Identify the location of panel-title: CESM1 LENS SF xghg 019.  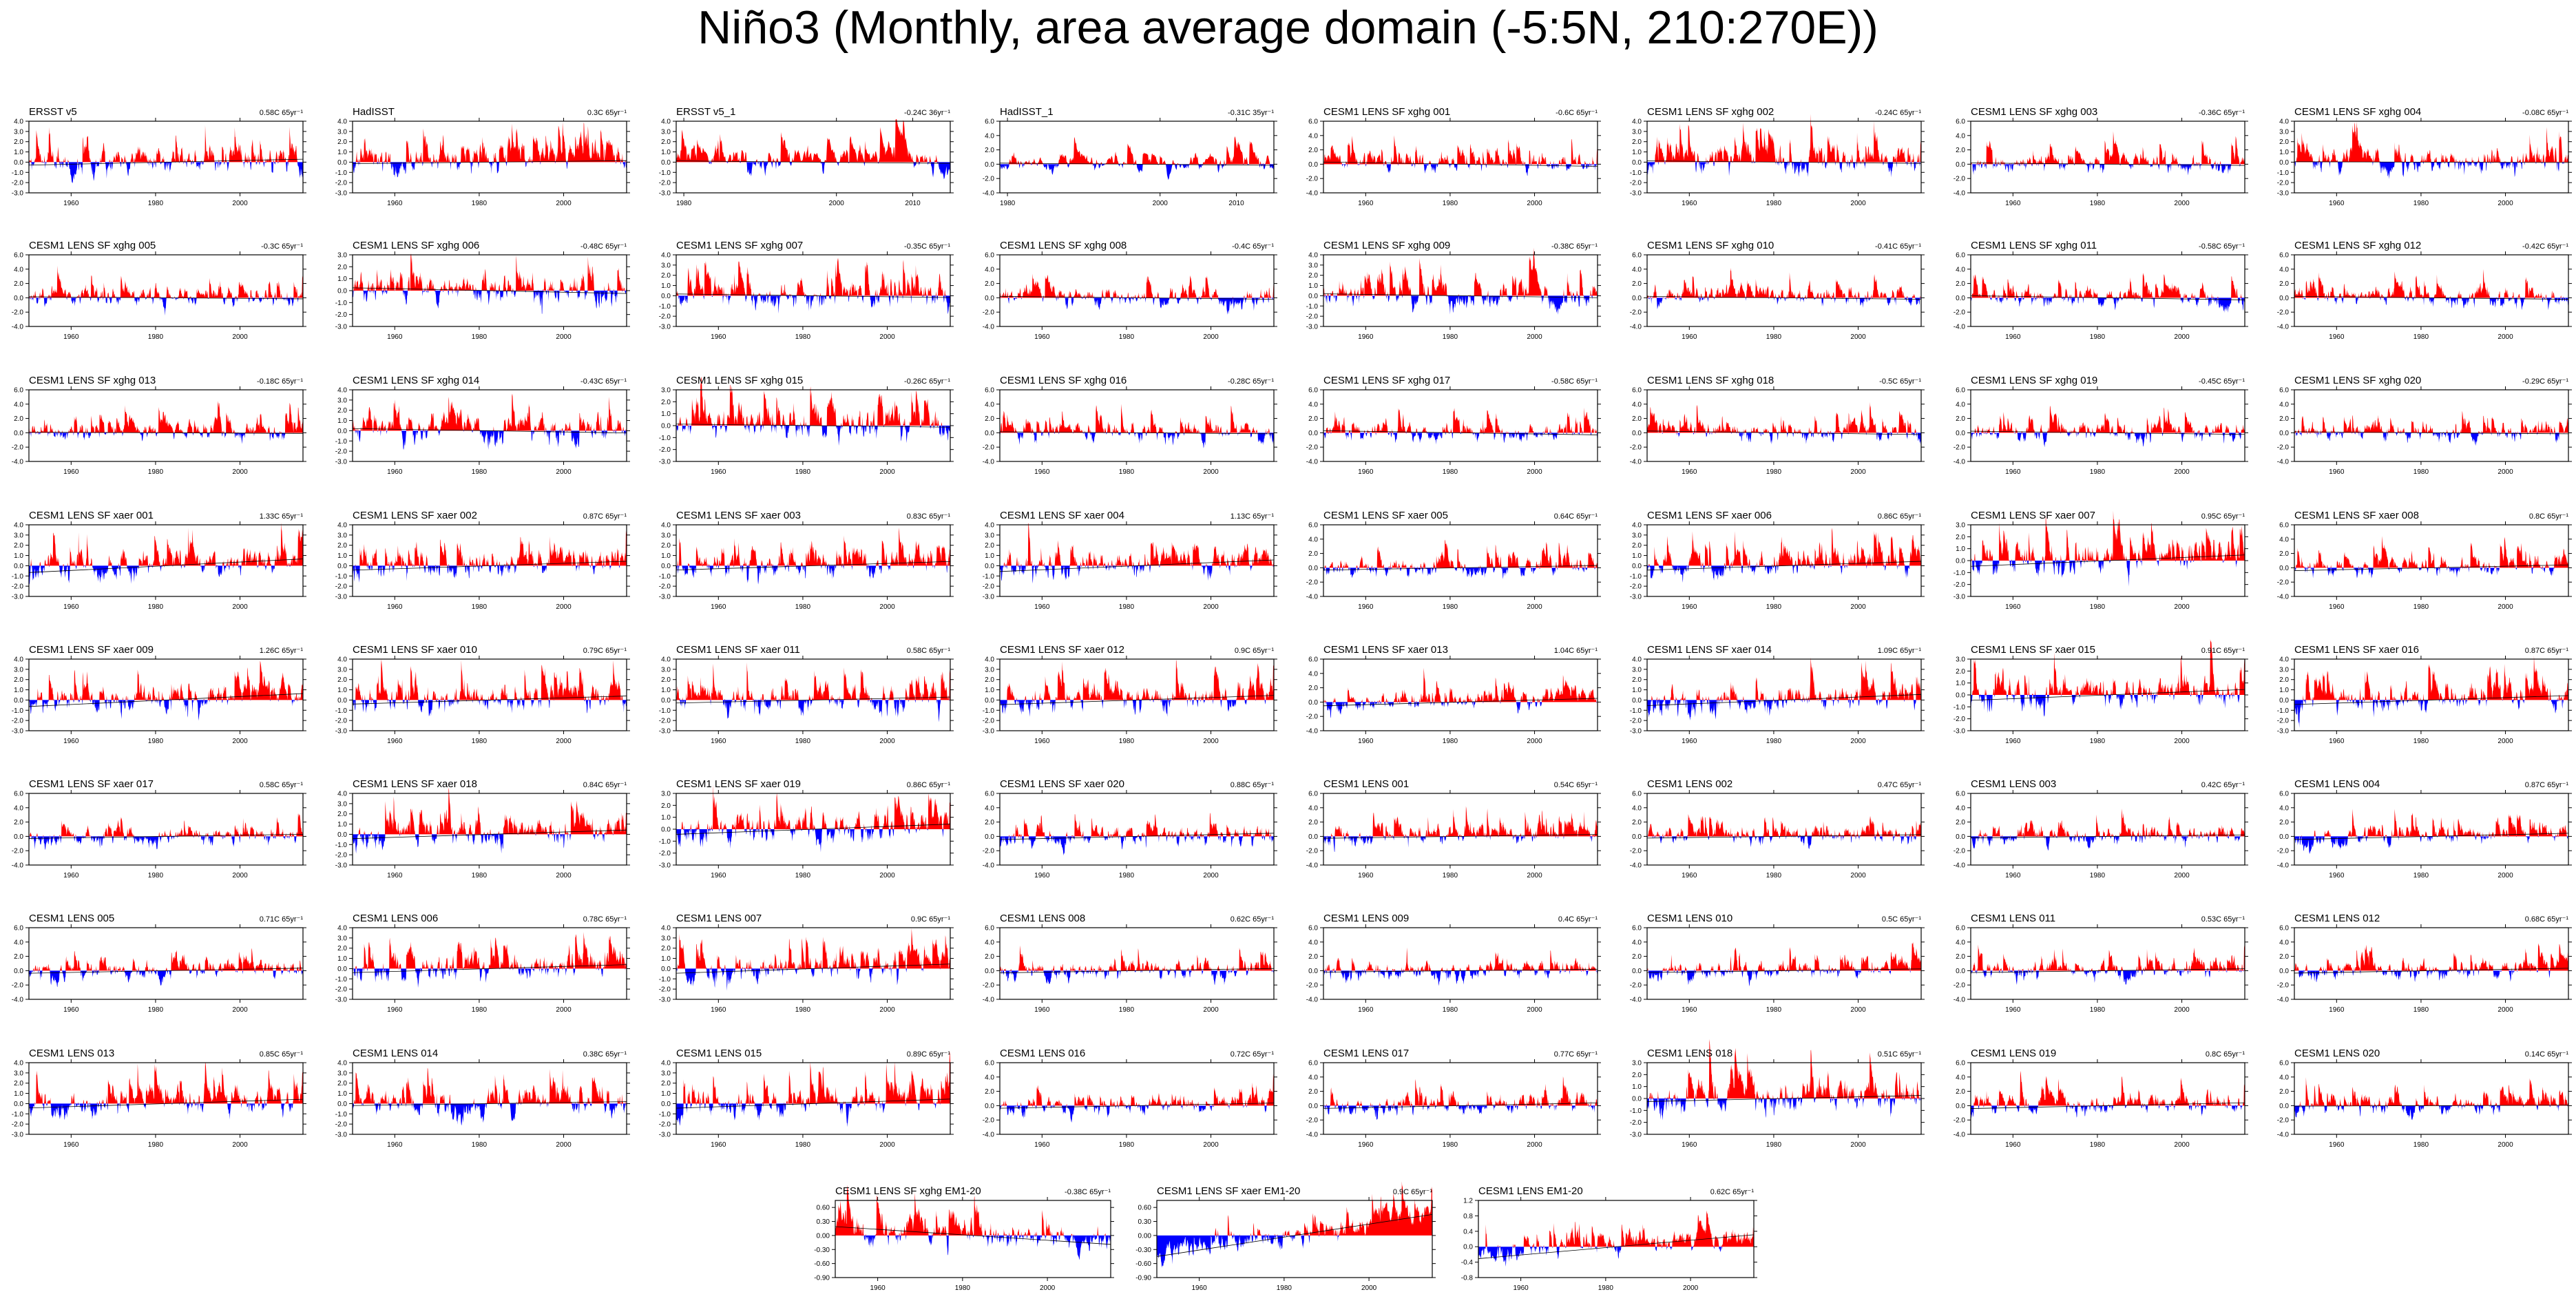
(2034, 380).